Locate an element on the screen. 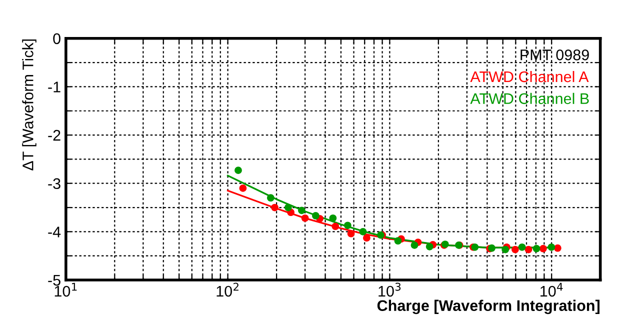  y-axis-title: ΔT [Waveform Tick] is located at coordinates (29, 104).